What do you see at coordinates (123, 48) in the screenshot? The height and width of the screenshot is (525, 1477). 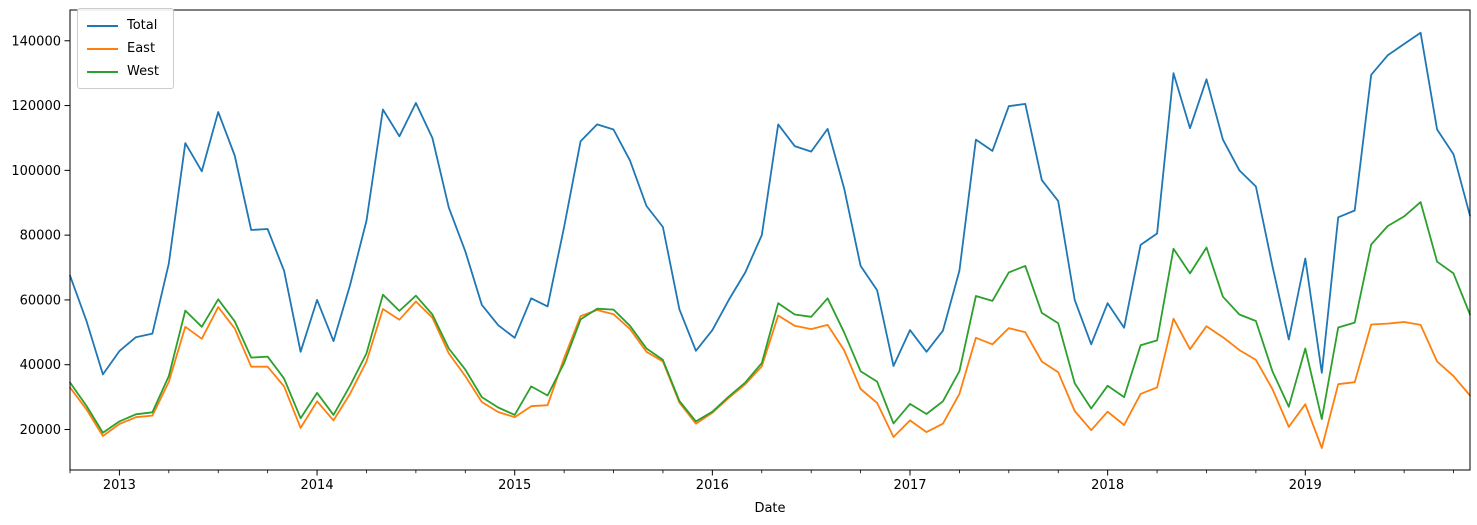 I see `legend-item-east: East` at bounding box center [123, 48].